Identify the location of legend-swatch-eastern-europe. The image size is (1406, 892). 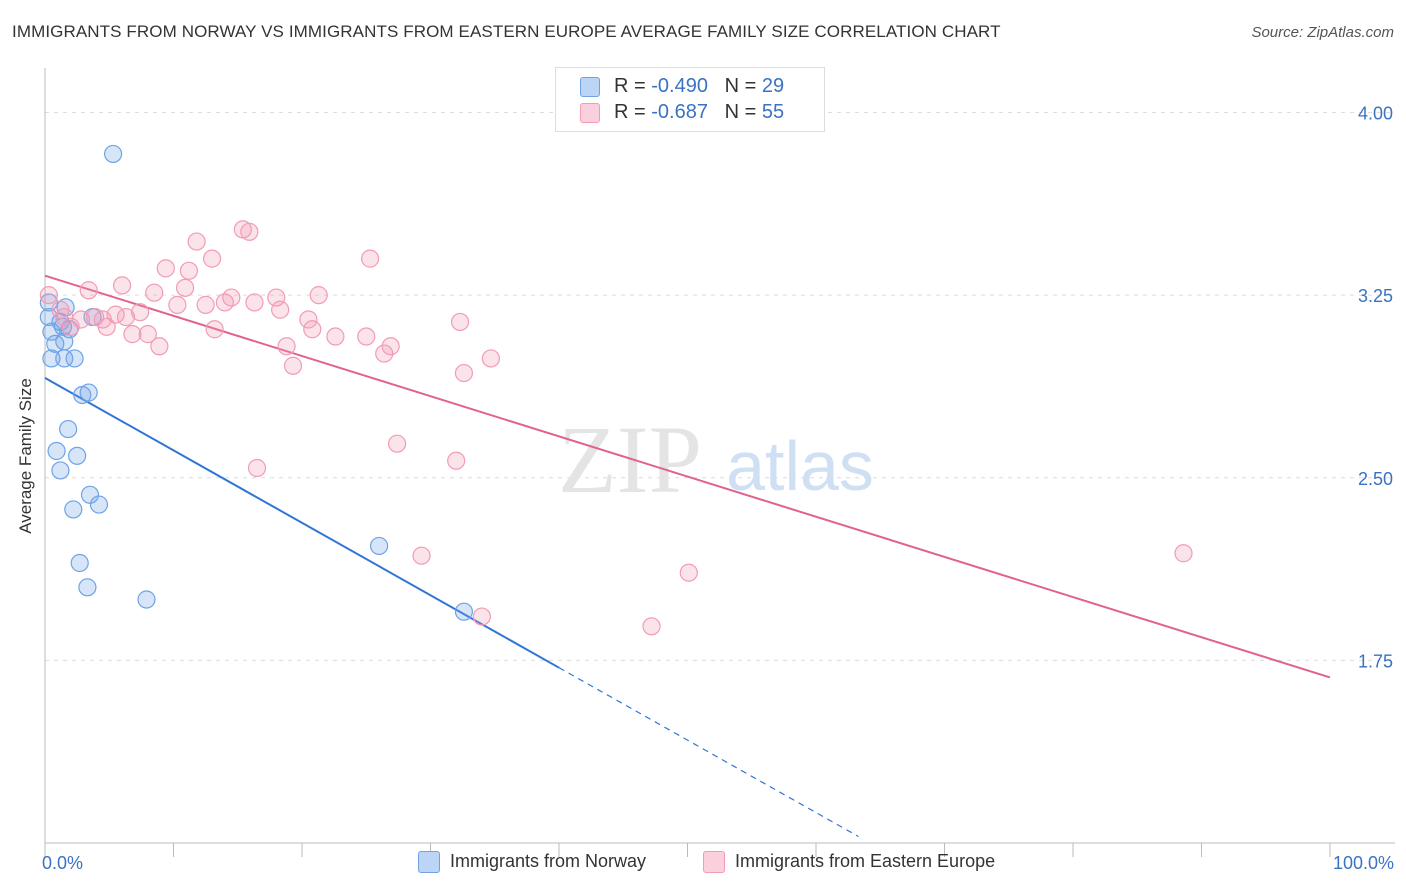
(590, 112).